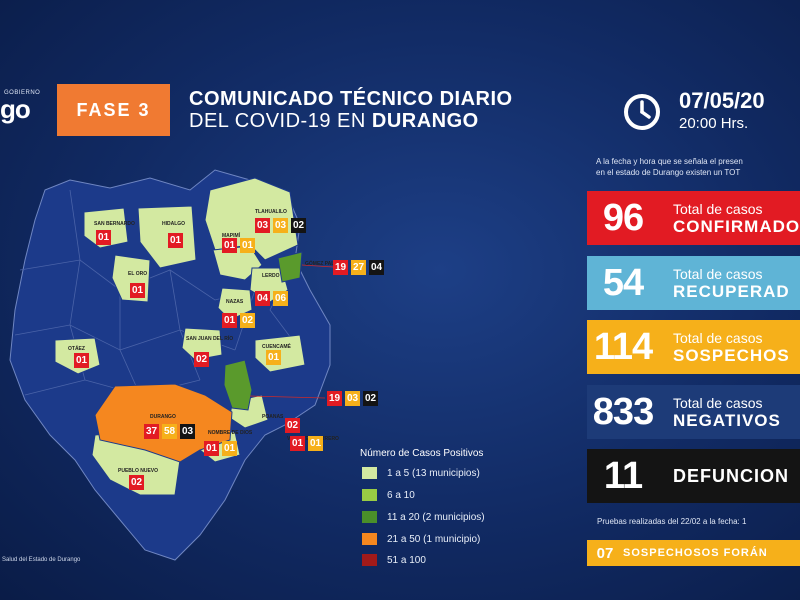 The height and width of the screenshot is (600, 800). What do you see at coordinates (642, 112) in the screenshot?
I see `clock-icon` at bounding box center [642, 112].